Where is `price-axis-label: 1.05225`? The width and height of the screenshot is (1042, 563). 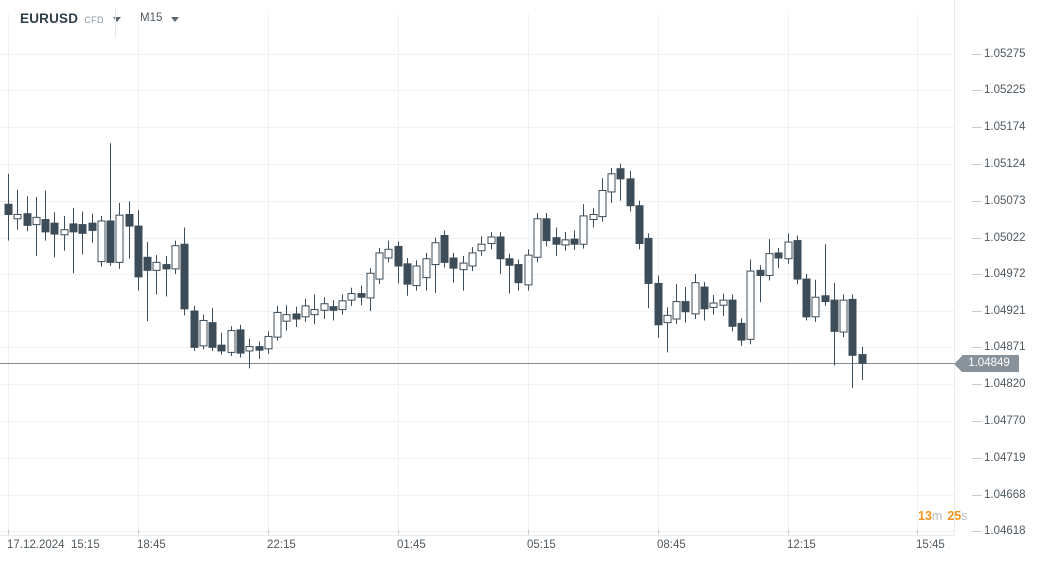
price-axis-label: 1.05225 is located at coordinates (1005, 90).